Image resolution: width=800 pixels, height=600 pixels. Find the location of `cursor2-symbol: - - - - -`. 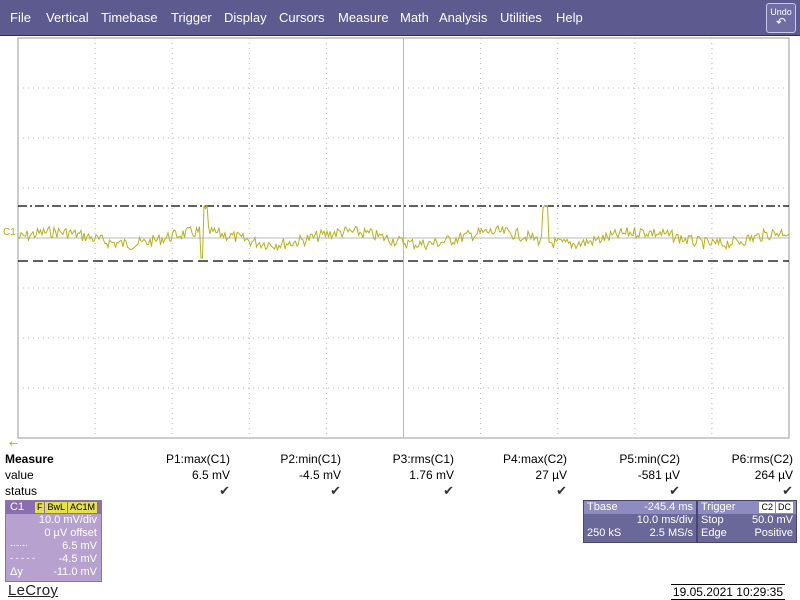

cursor2-symbol: - - - - - is located at coordinates (22, 558).